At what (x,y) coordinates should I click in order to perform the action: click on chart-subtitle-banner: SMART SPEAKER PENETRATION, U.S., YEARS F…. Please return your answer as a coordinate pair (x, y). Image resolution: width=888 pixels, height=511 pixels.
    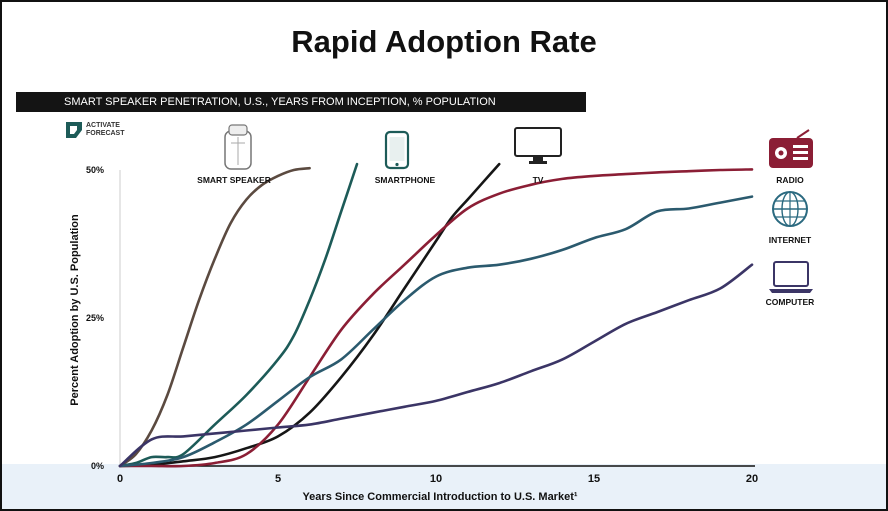
    Looking at the image, I should click on (301, 102).